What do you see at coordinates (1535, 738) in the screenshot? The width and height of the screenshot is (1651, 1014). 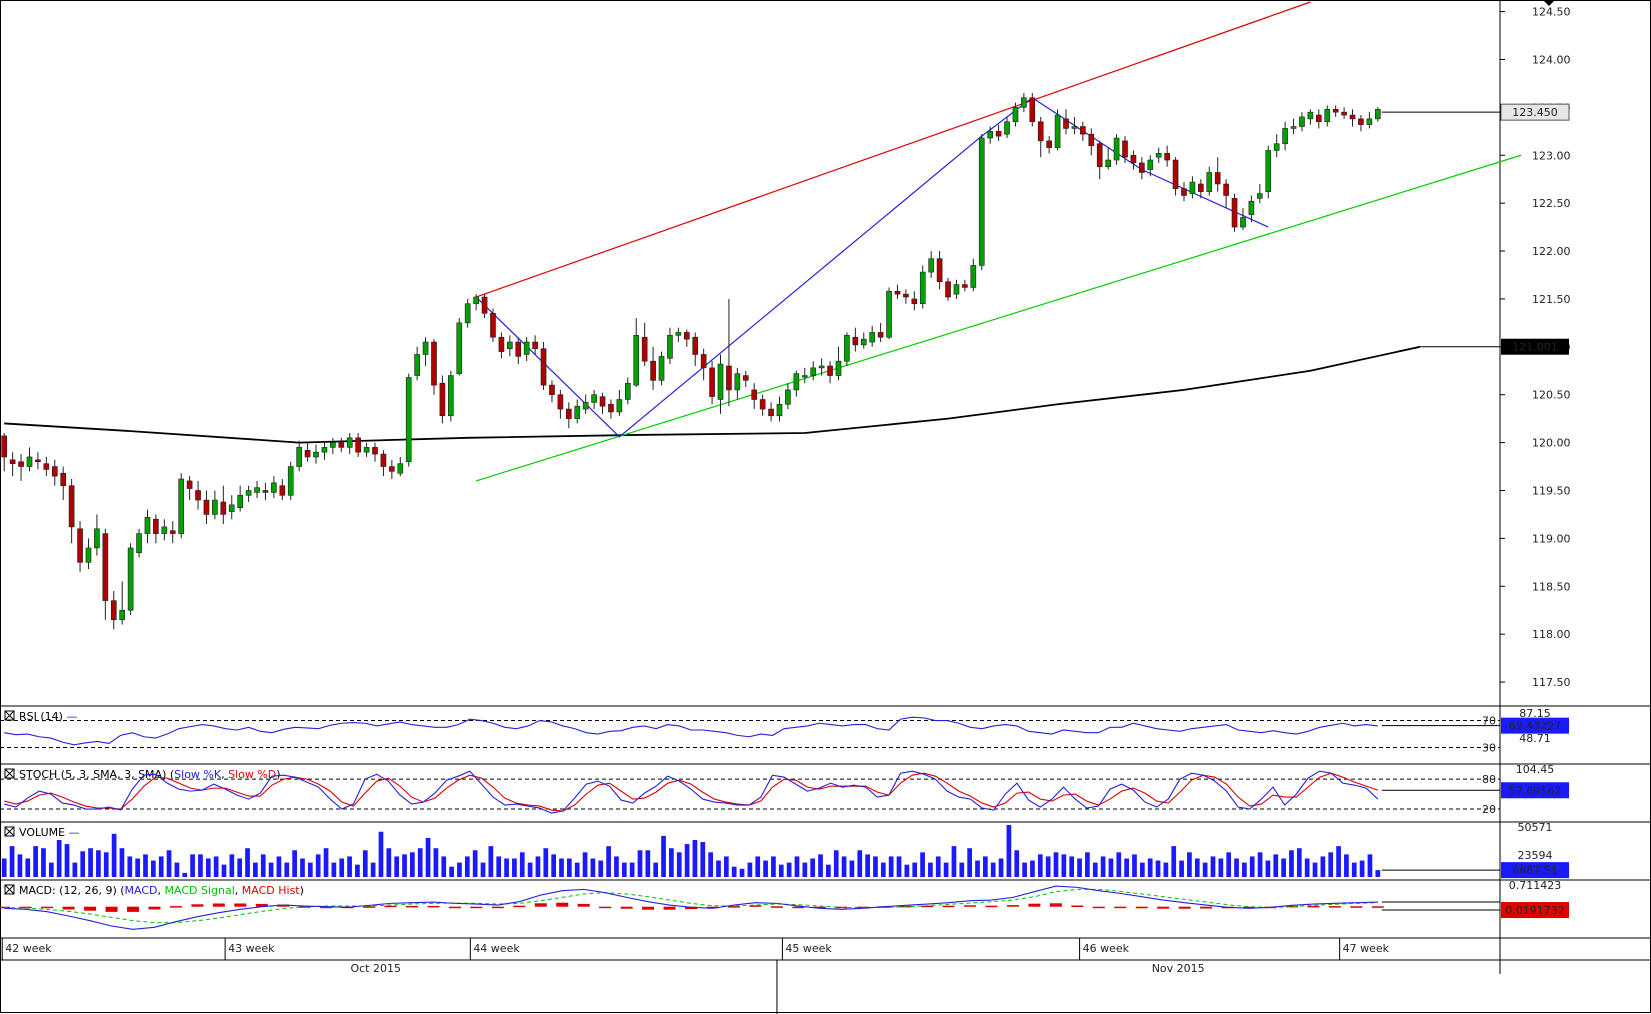 I see `rsi-axis-mid: 48.71` at bounding box center [1535, 738].